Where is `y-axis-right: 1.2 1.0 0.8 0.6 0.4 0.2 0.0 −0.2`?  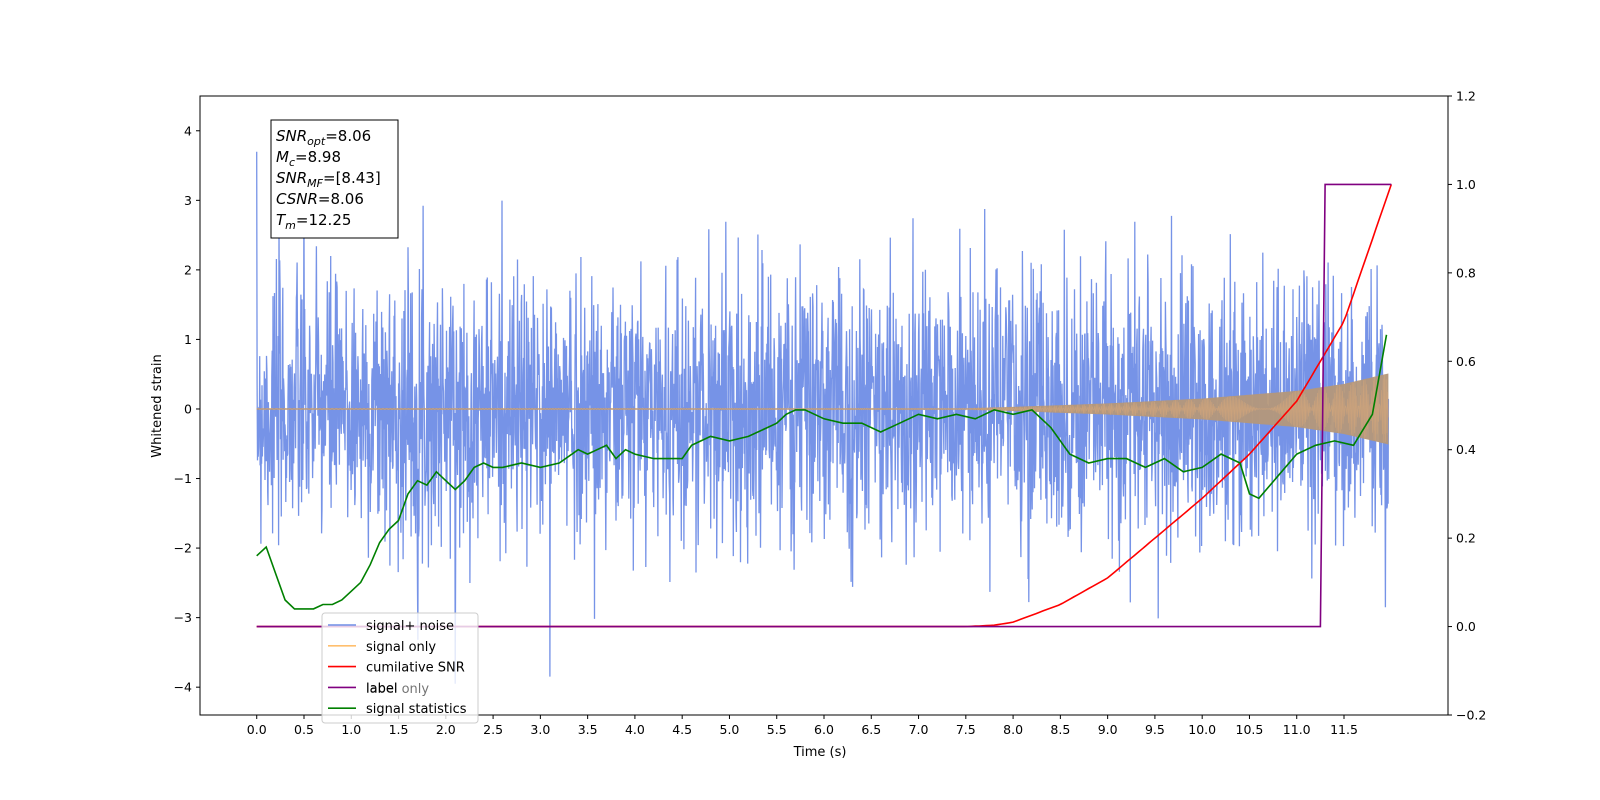
y-axis-right: 1.2 1.0 0.8 0.6 0.4 0.2 0.0 −0.2 is located at coordinates (1467, 406).